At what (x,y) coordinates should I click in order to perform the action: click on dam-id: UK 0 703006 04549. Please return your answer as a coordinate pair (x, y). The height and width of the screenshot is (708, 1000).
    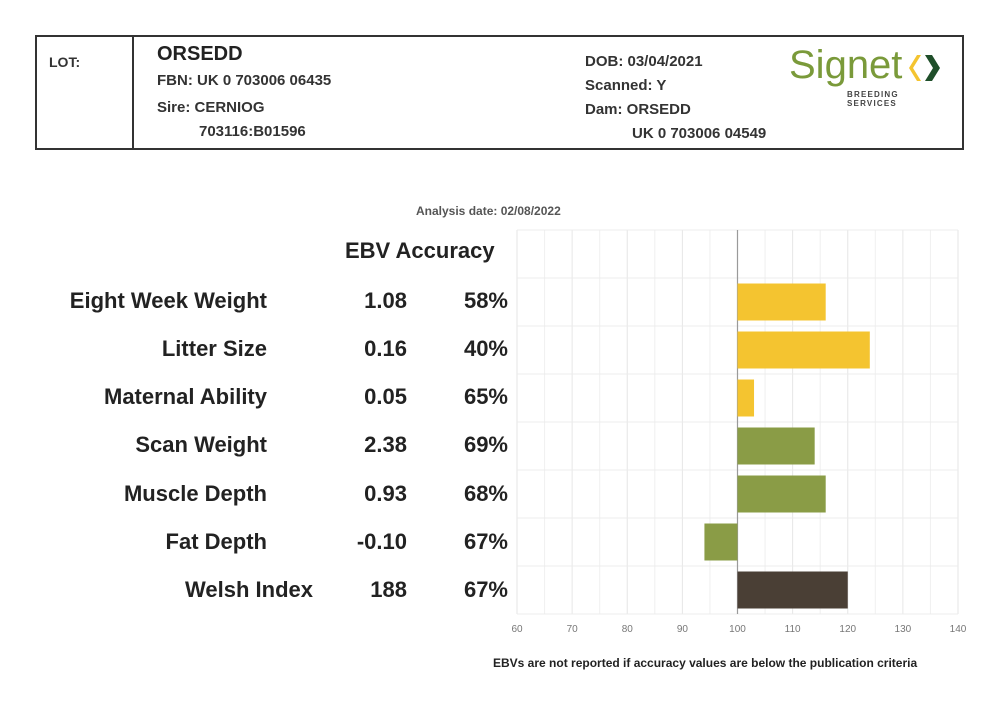
    Looking at the image, I should click on (699, 133).